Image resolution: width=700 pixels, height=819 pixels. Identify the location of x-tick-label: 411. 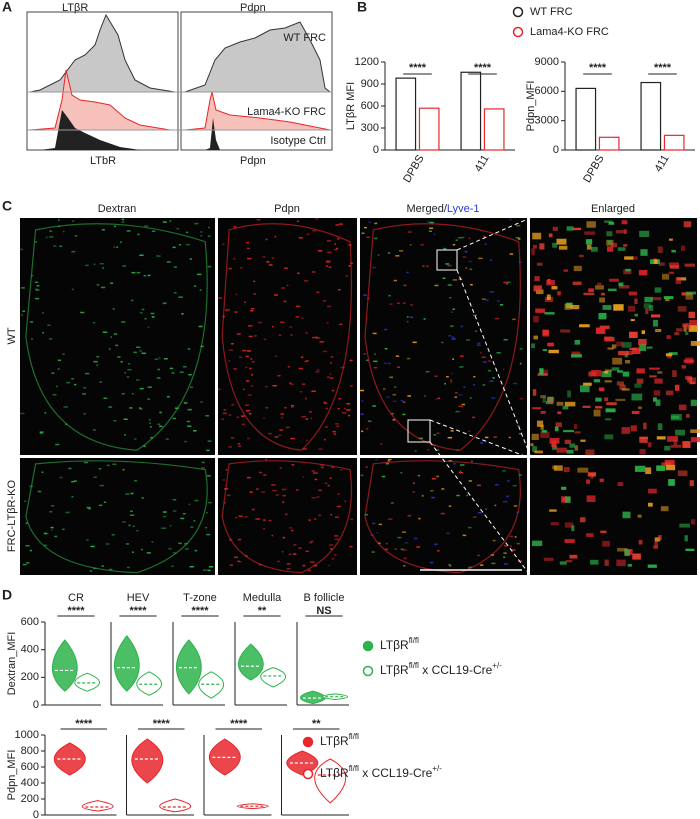
(661, 163).